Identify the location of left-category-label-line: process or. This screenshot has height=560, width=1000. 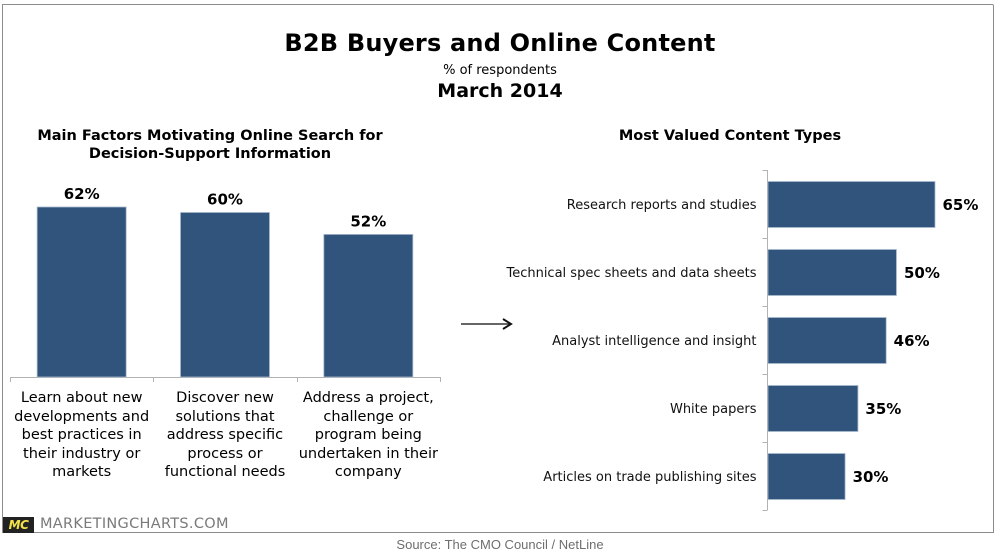
(225, 453).